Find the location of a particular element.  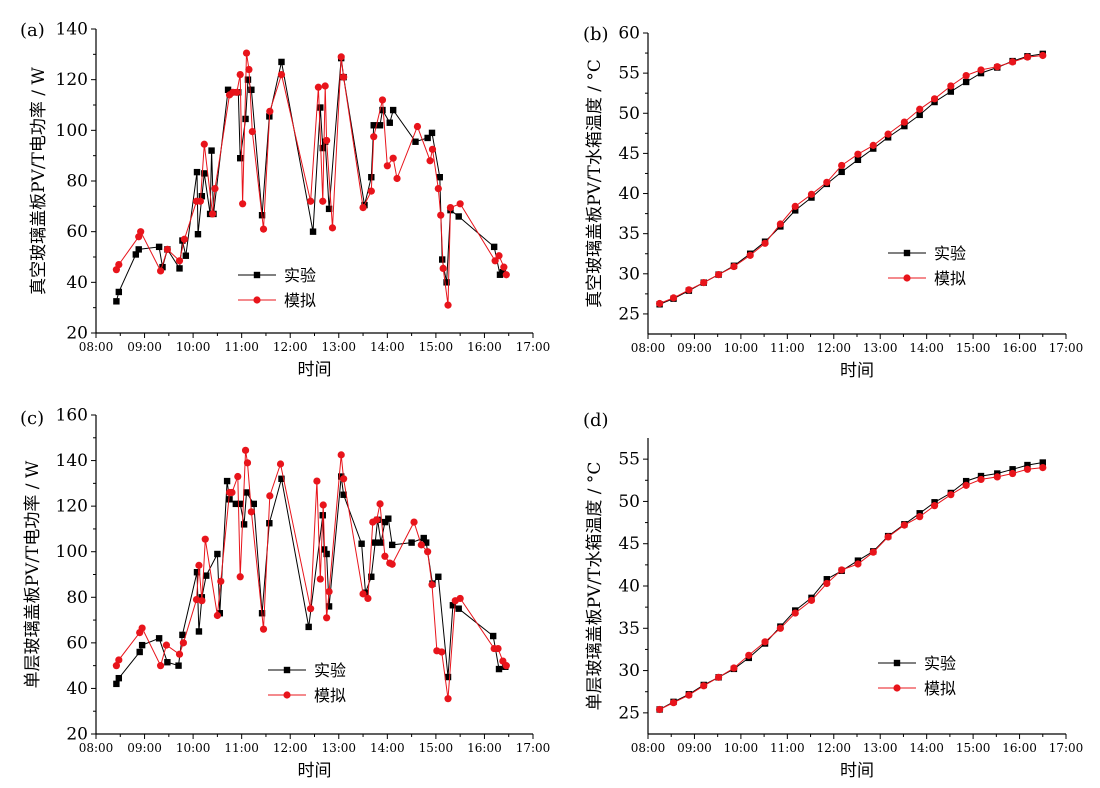

legend-label: 实验 is located at coordinates (950, 253).